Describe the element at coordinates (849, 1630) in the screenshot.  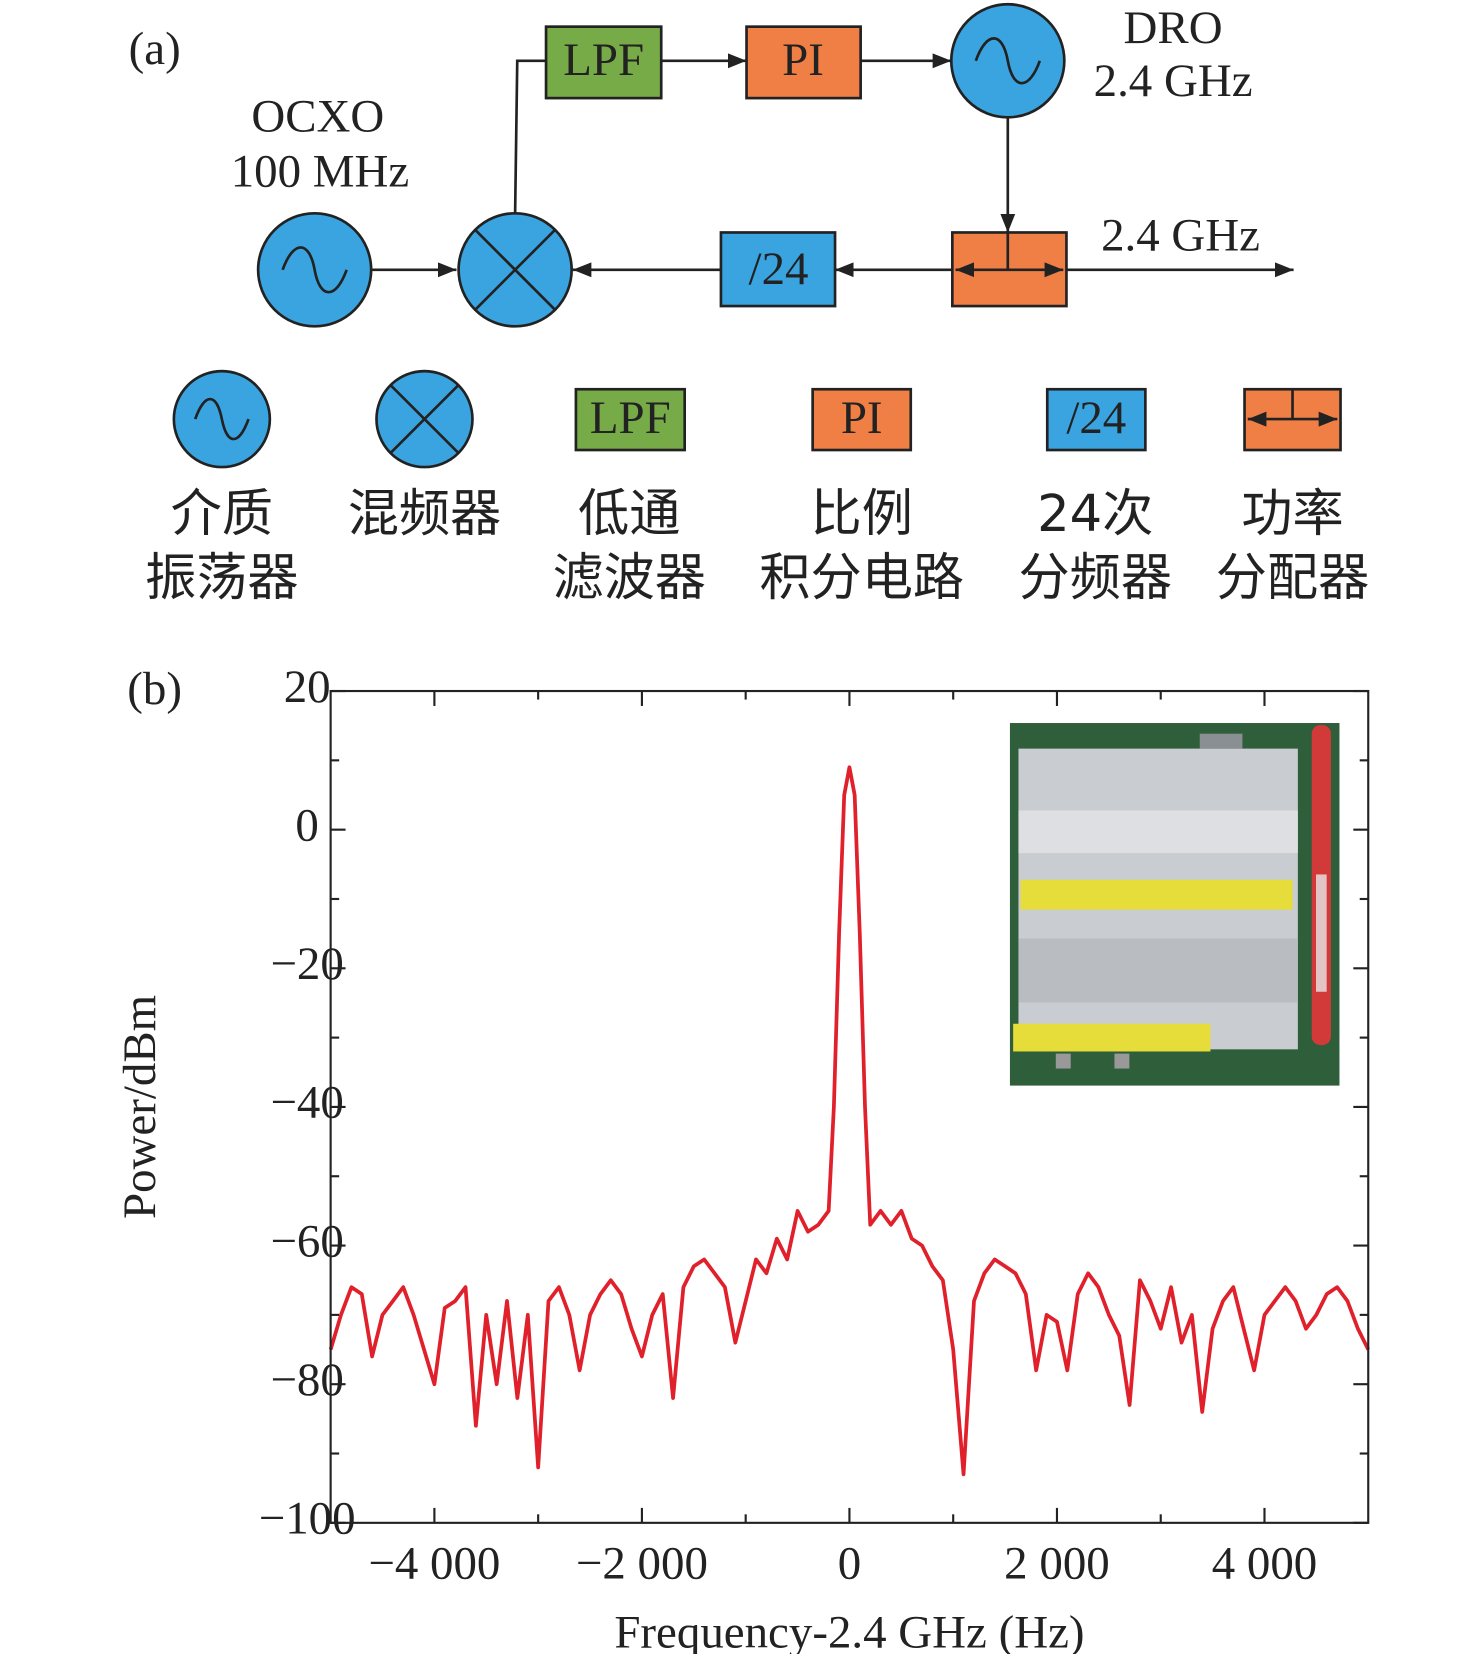
I see `x-axis-label: Frequency-2.4 GHz (Hz)` at that location.